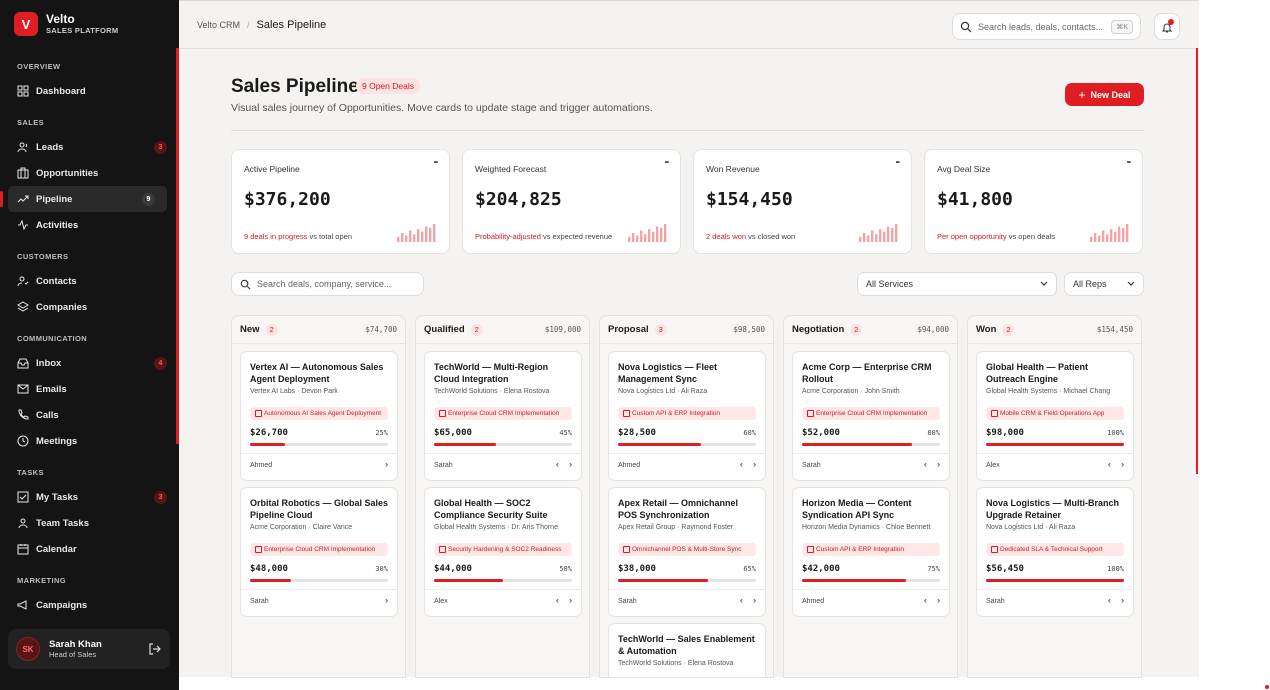  Describe the element at coordinates (219, 25) in the screenshot. I see `breadcrumb-root: Velto CRM` at that location.